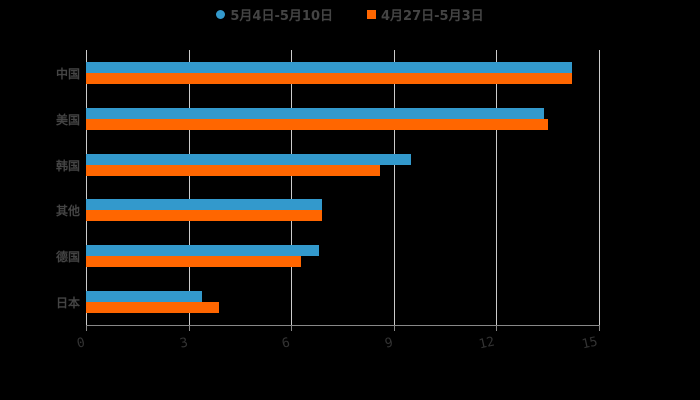 The width and height of the screenshot is (700, 400). Describe the element at coordinates (286, 343) in the screenshot. I see `x-tick-label: 6` at that location.